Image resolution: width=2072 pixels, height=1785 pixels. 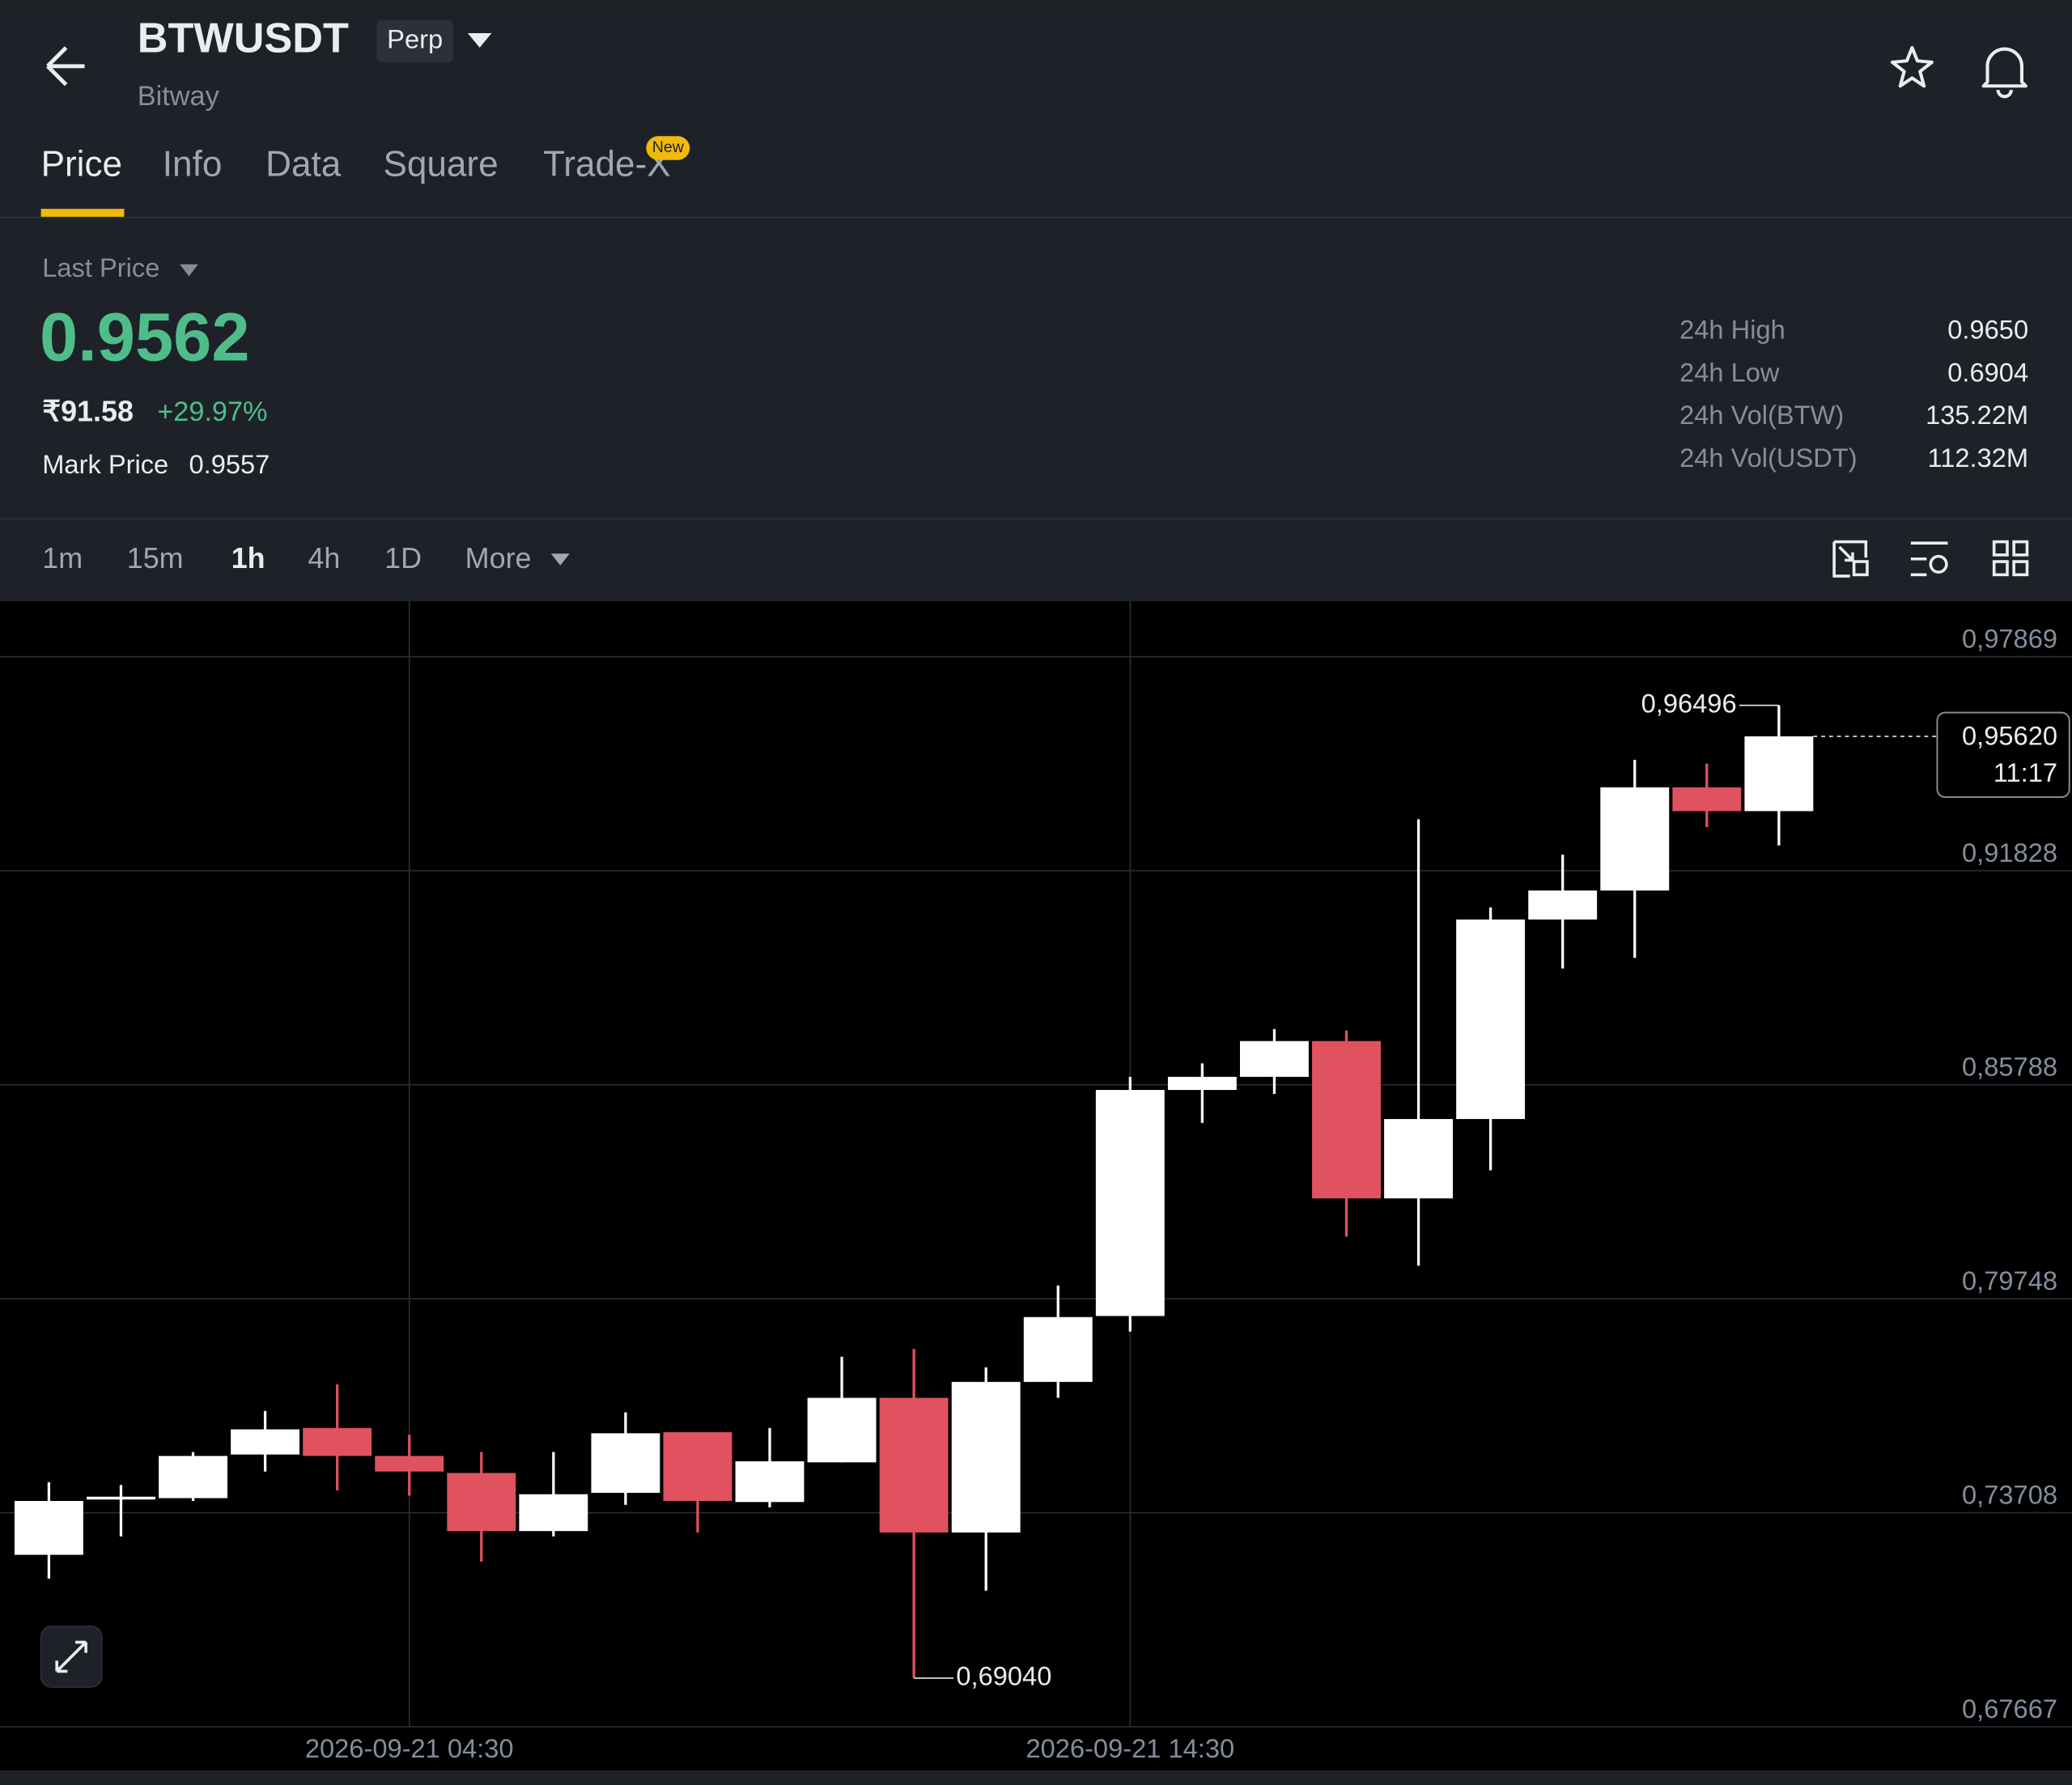 What do you see at coordinates (2009, 1280) in the screenshot?
I see `y-tick-label: 0,79748` at bounding box center [2009, 1280].